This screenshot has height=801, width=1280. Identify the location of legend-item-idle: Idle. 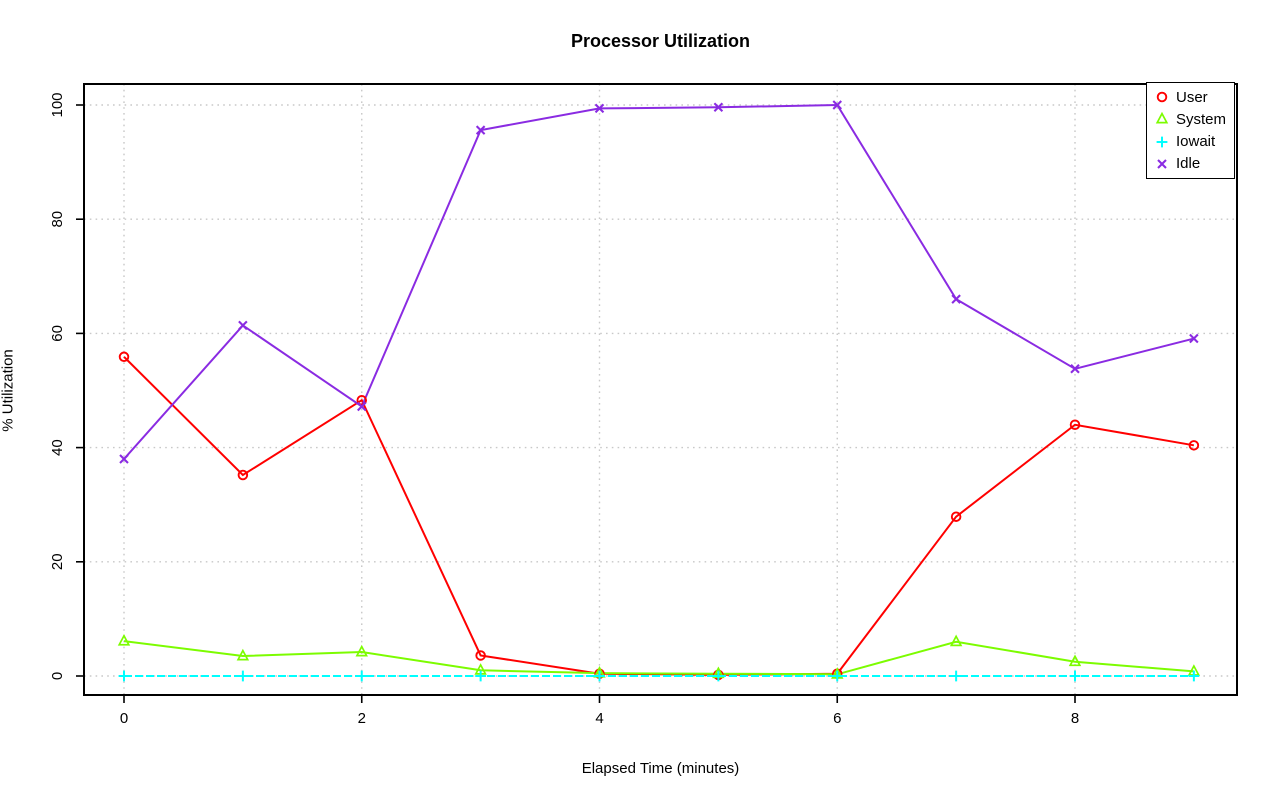
(1194, 163).